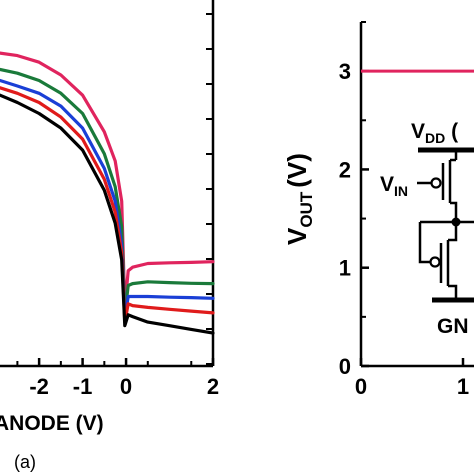 The image size is (474, 474). I want to click on left-x-tick-label: 0, so click(126, 386).